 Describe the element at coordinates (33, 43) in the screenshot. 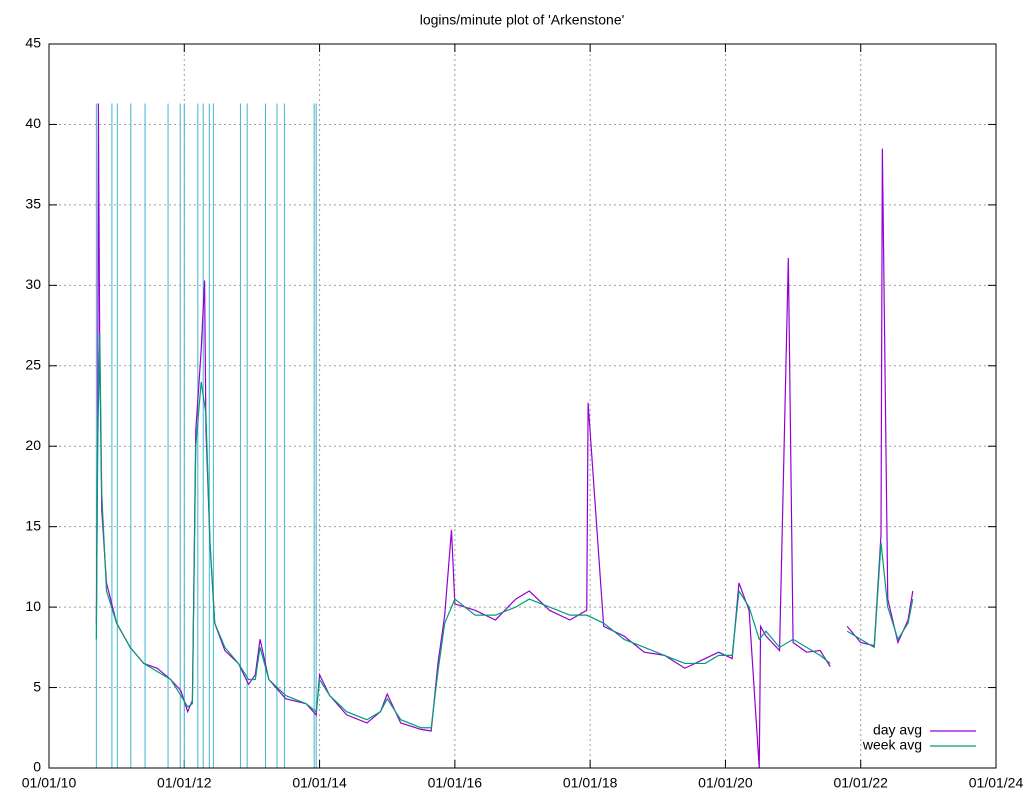

I see `y-tick-label: 45` at that location.